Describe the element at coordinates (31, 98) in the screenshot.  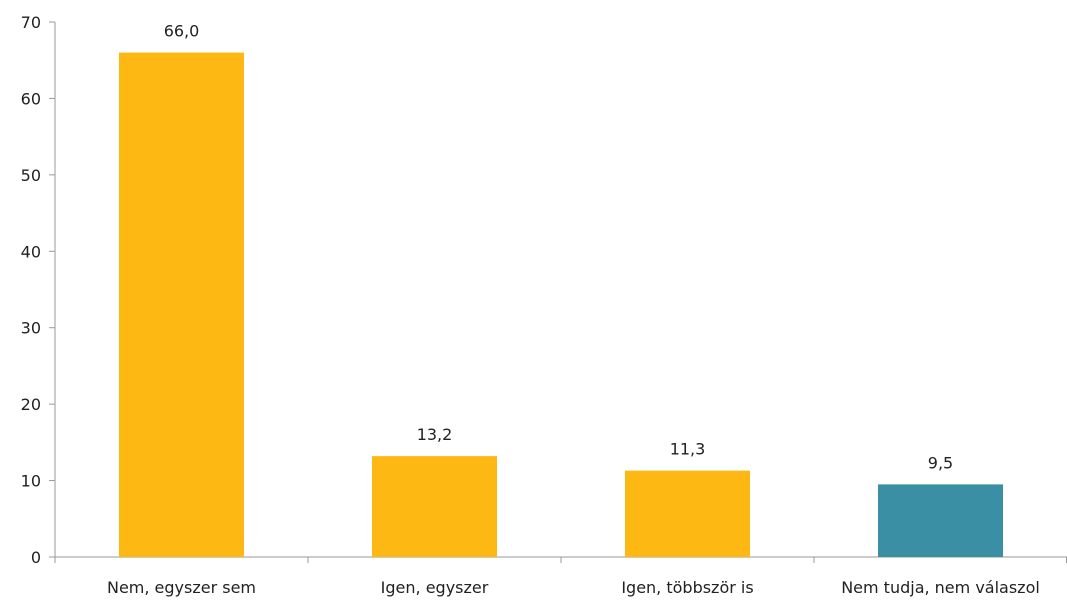
I see `y-tick-label: 60` at that location.